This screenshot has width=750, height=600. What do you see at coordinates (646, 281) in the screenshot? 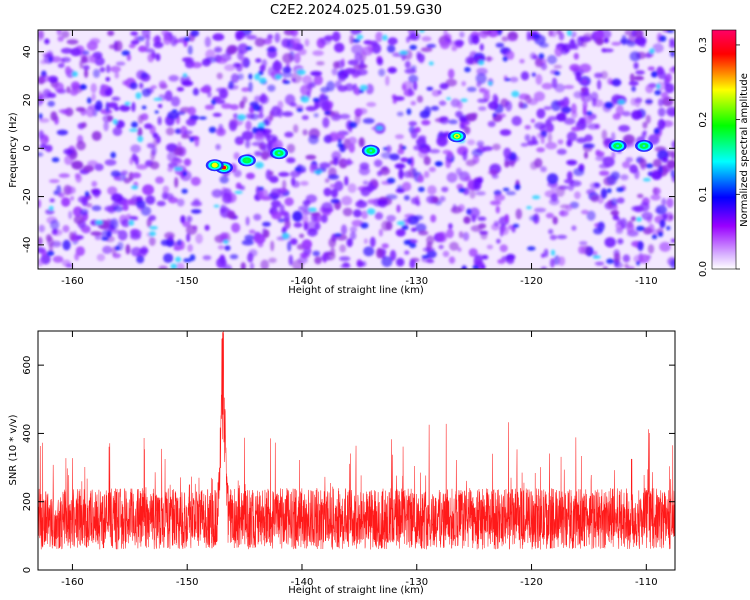
I see `x-tick-label: -110` at bounding box center [646, 281].